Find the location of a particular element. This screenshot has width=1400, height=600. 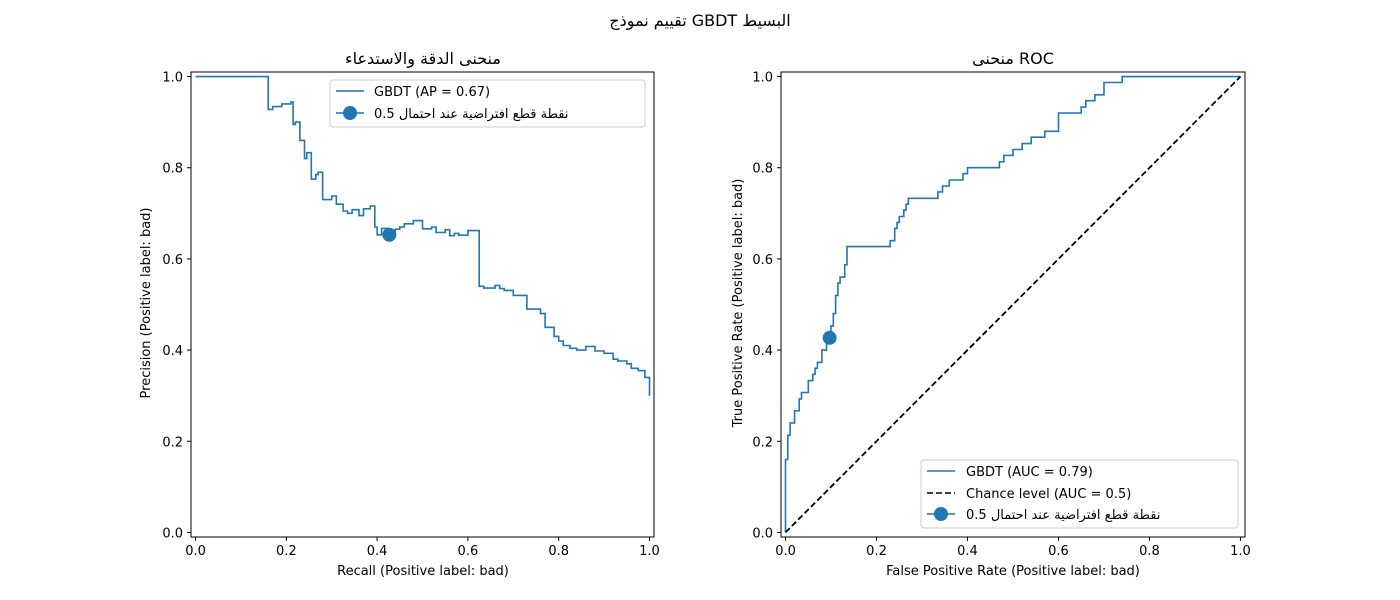

pr-ytick-label: 0.2 is located at coordinates (172, 442).